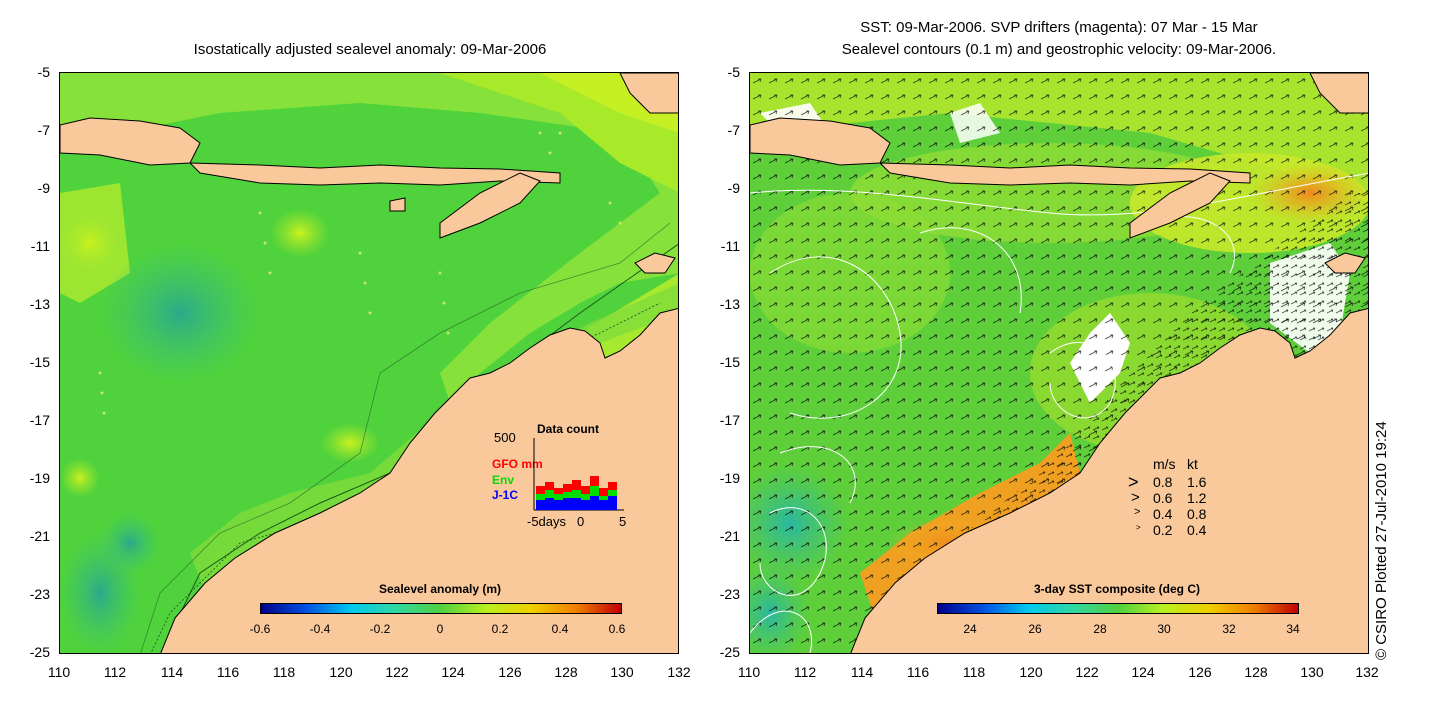  I want to click on colorbar-label: 0.4, so click(560, 629).